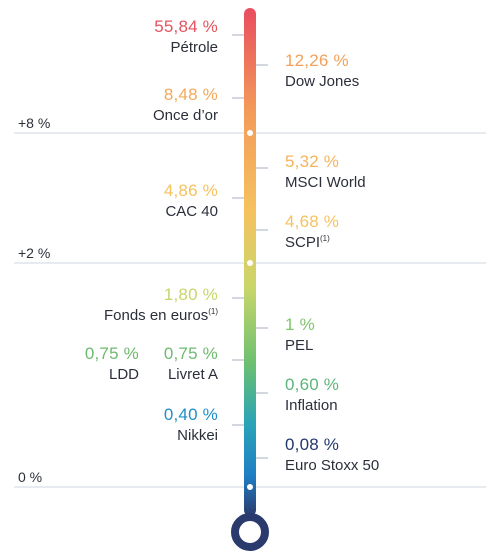 Image resolution: width=500 pixels, height=560 pixels. What do you see at coordinates (311, 405) in the screenshot?
I see `entry-name-label: Inflation` at bounding box center [311, 405].